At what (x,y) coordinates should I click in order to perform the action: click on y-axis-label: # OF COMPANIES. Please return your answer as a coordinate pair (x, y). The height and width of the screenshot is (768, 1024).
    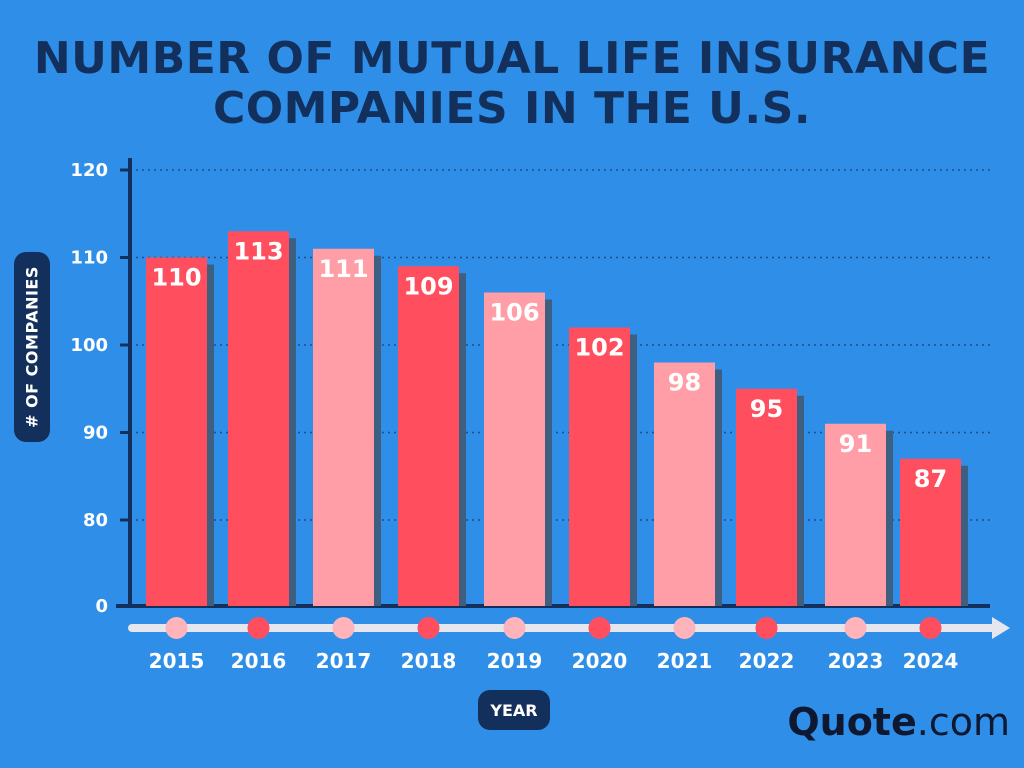
    Looking at the image, I should click on (32, 347).